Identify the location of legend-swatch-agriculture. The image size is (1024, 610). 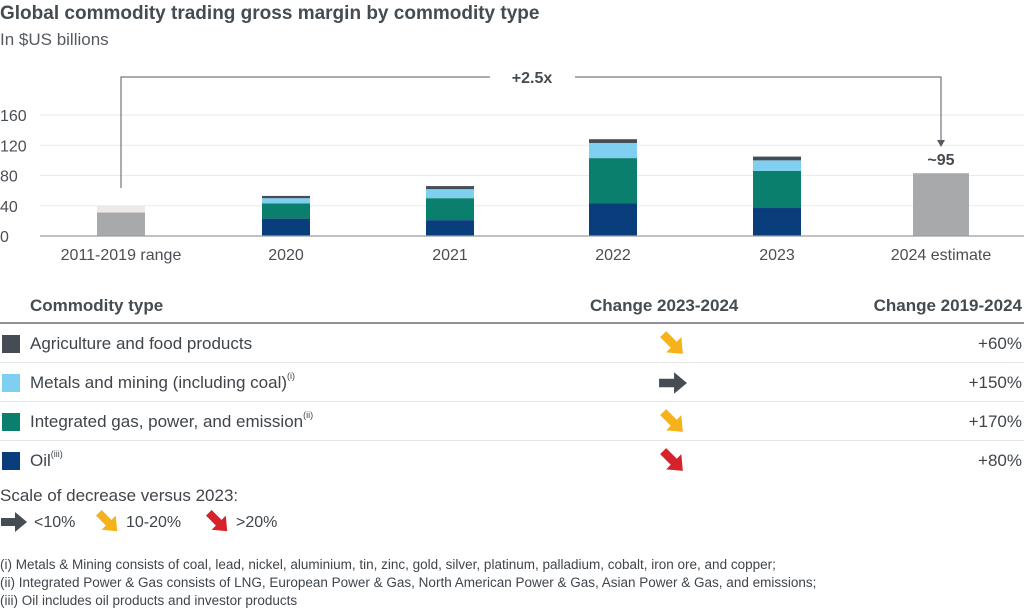
(11, 344).